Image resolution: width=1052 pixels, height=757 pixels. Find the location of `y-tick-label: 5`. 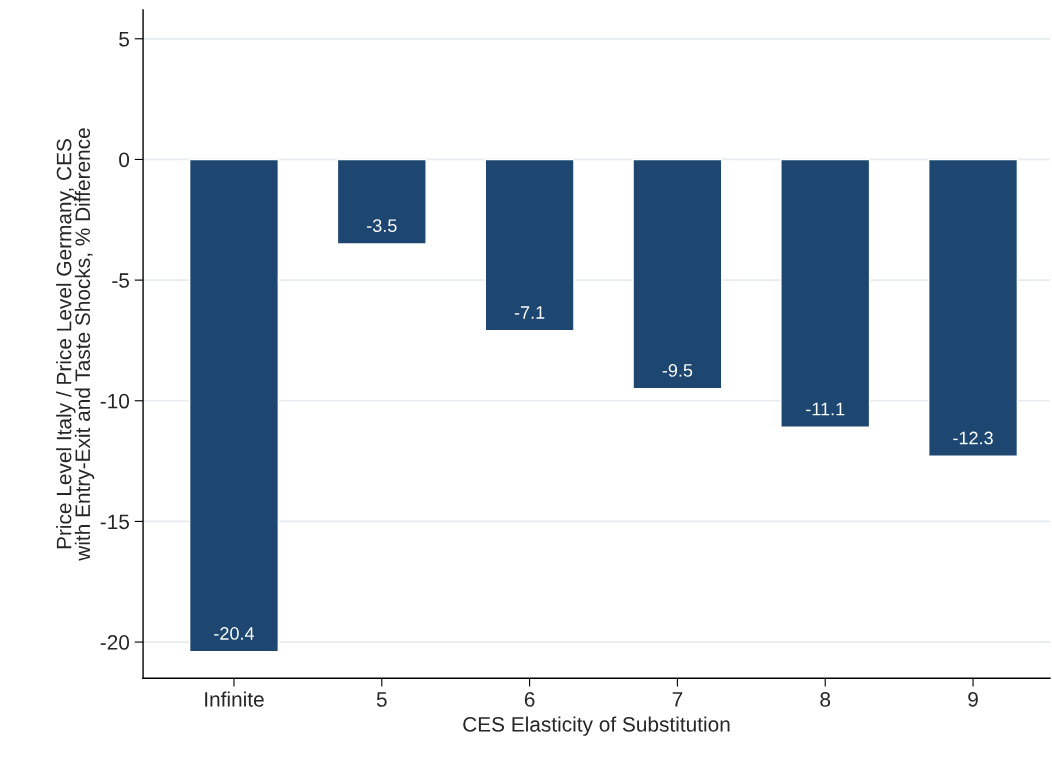

y-tick-label: 5 is located at coordinates (124, 39).